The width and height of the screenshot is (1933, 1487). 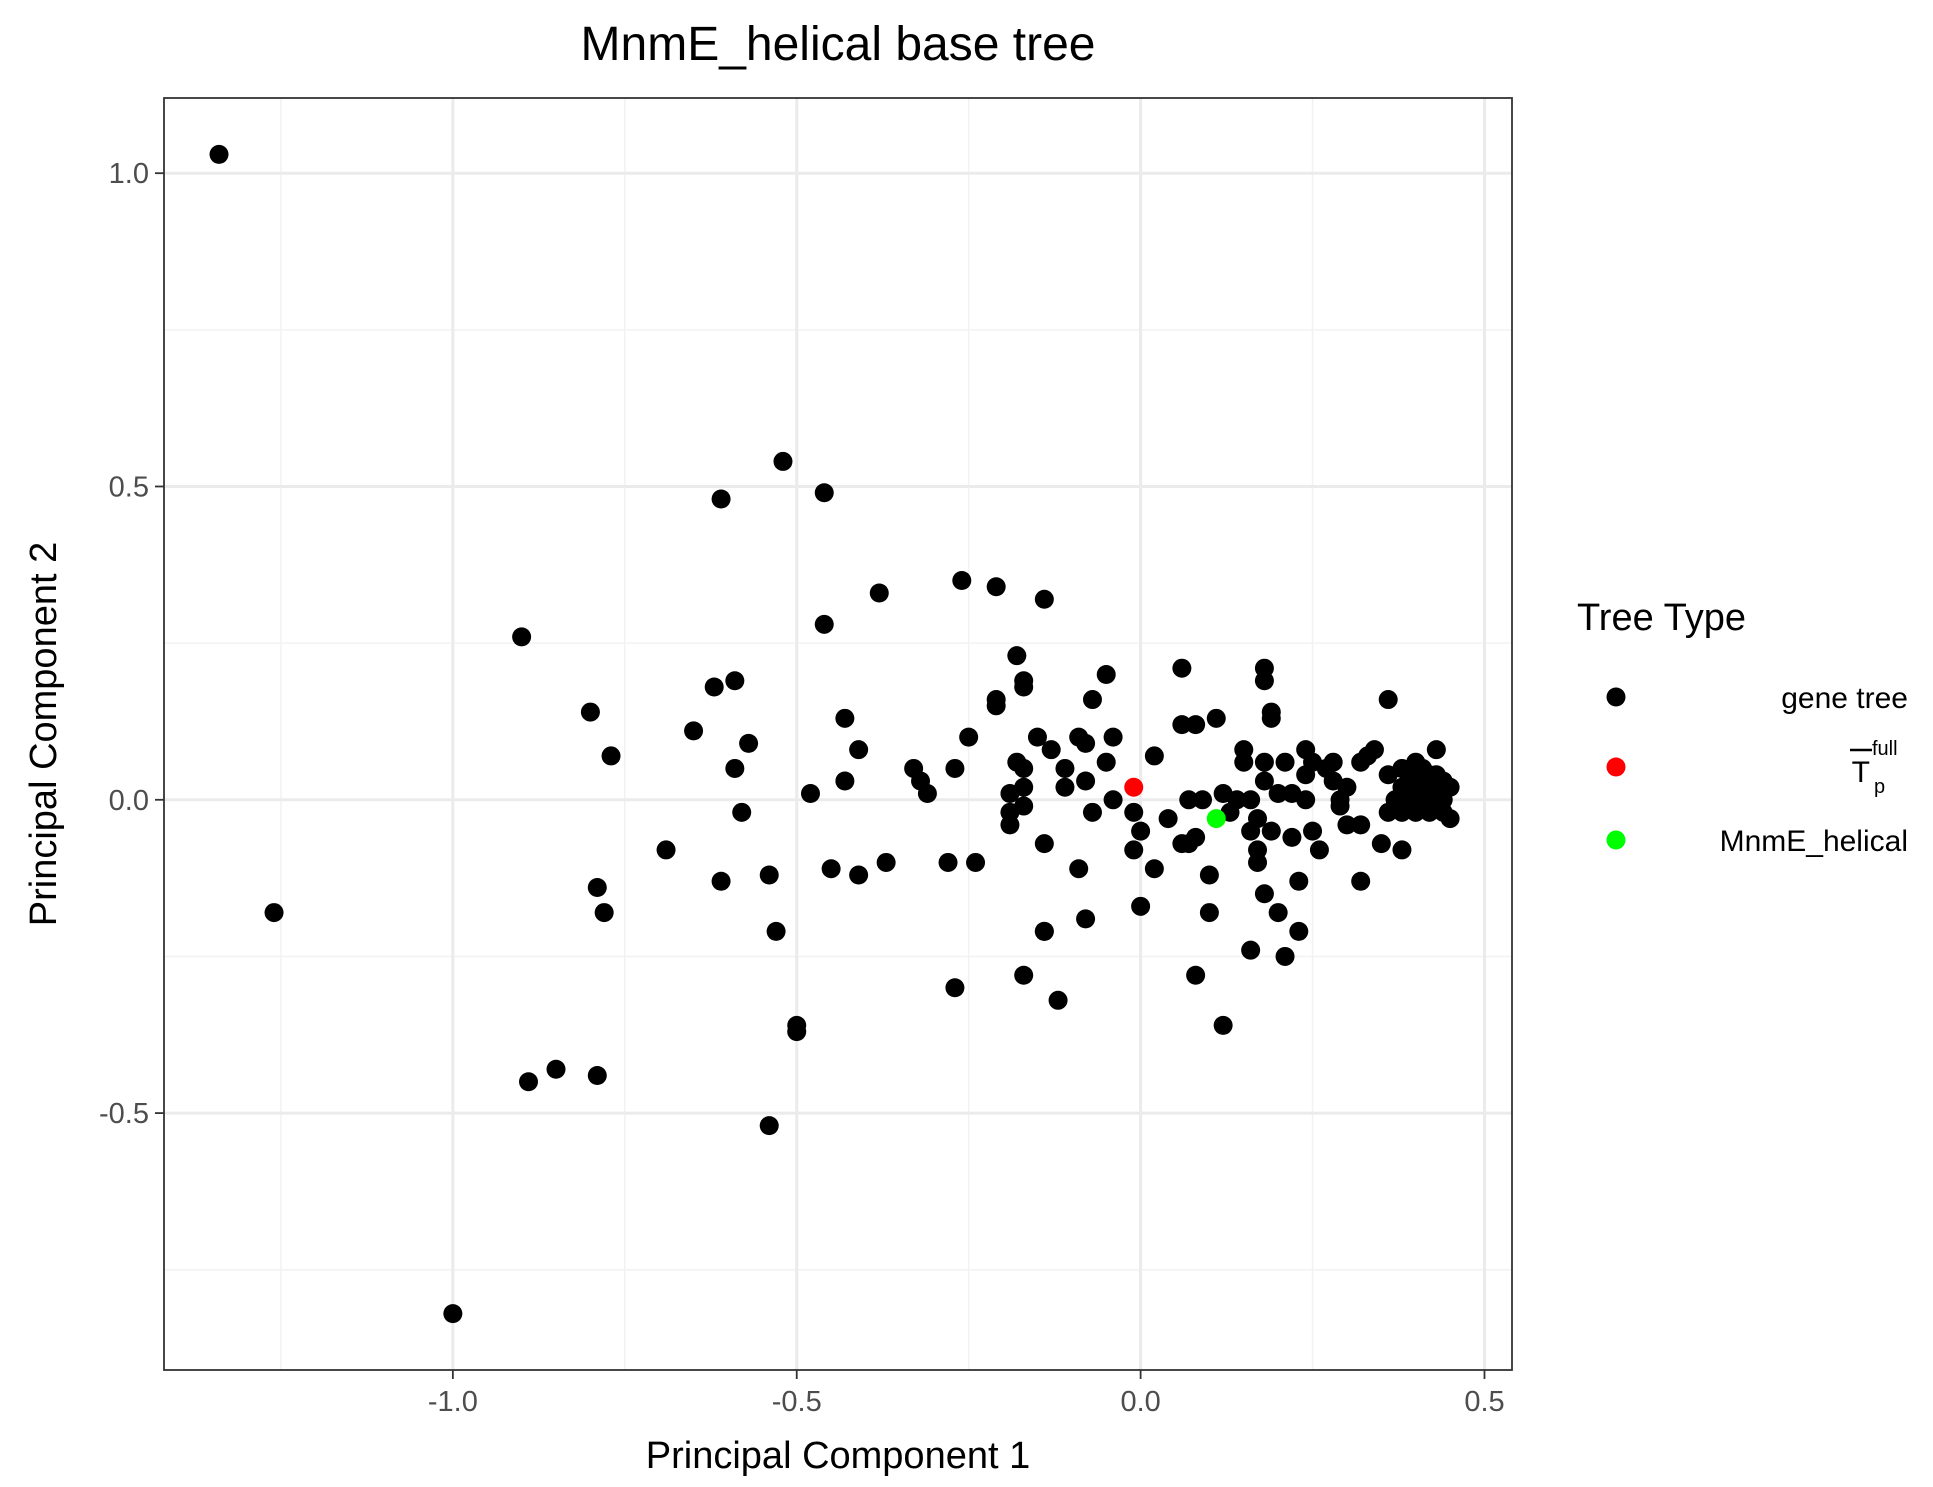 What do you see at coordinates (44, 734) in the screenshot?
I see `y-axis-title: Principal Component 2` at bounding box center [44, 734].